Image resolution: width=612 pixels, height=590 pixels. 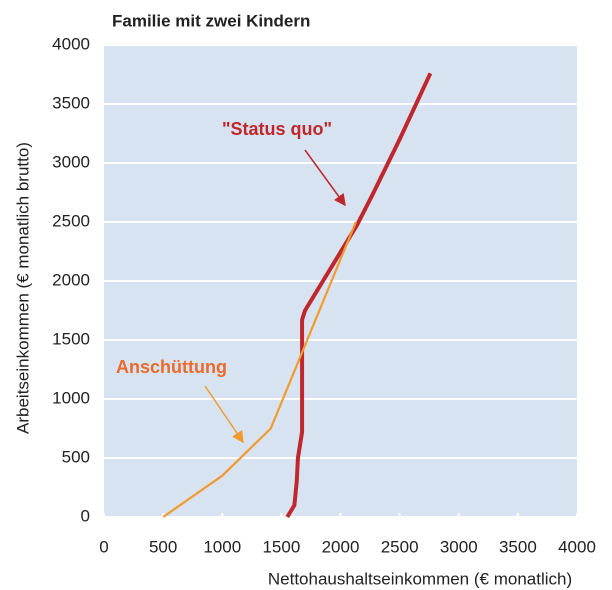 I want to click on x-tick-label: 1500, so click(x=281, y=546).